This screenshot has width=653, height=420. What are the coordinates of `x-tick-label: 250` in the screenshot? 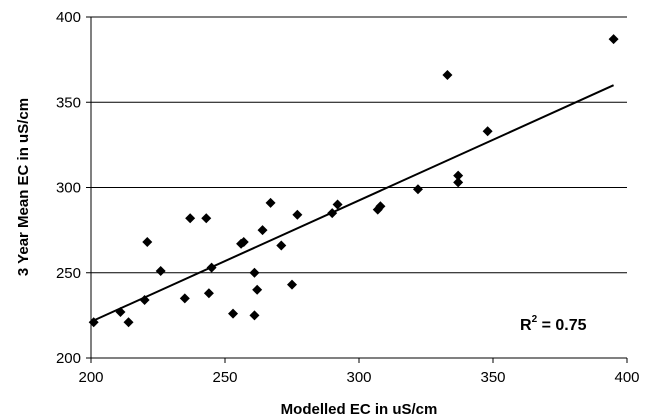 It's located at (224, 377).